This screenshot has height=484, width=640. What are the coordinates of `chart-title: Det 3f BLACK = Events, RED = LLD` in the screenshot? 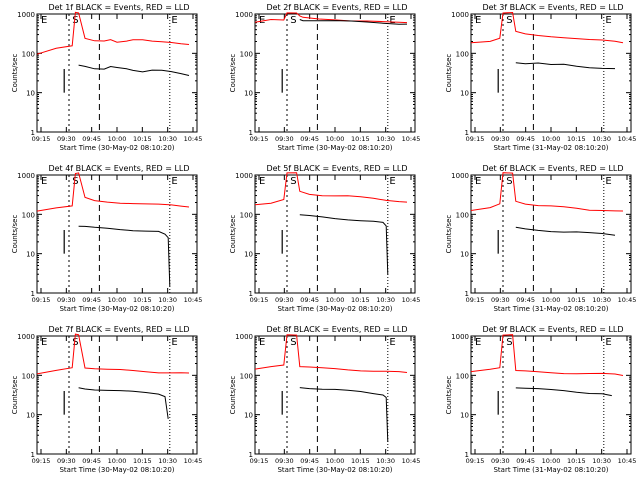 It's located at (552, 7).